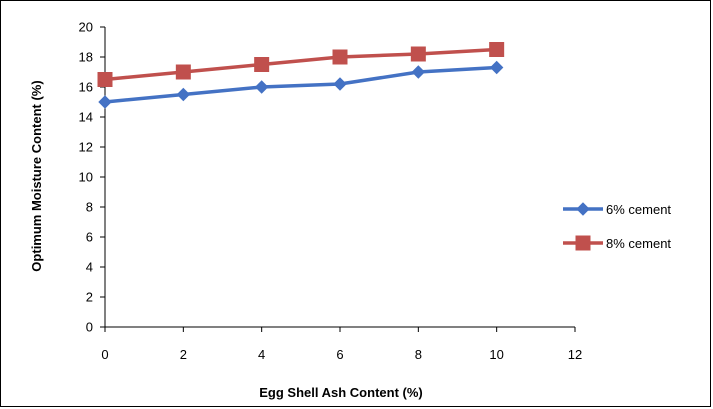 The image size is (713, 409). Describe the element at coordinates (418, 354) in the screenshot. I see `x-tick-label: 8` at that location.